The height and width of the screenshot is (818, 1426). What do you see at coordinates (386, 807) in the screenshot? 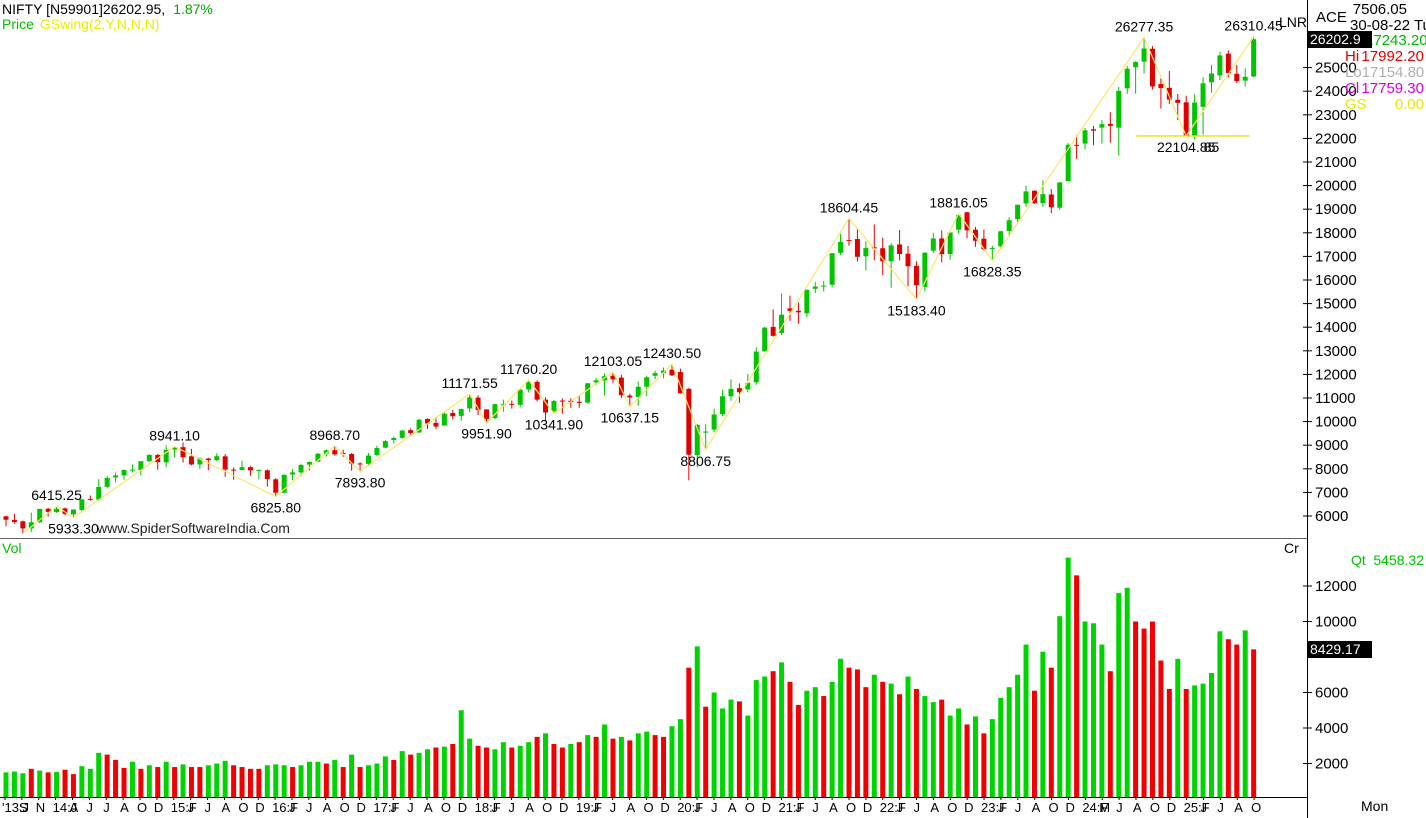
I see `time-tick-label: 17:F` at bounding box center [386, 807].